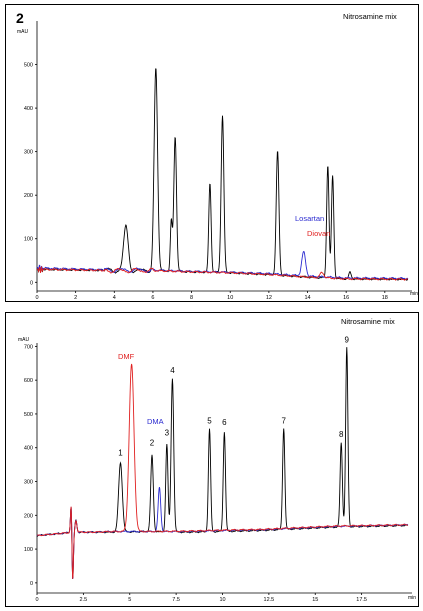 The width and height of the screenshot is (423, 611). What do you see at coordinates (346, 298) in the screenshot?
I see `x-tick-label: 16` at bounding box center [346, 298].